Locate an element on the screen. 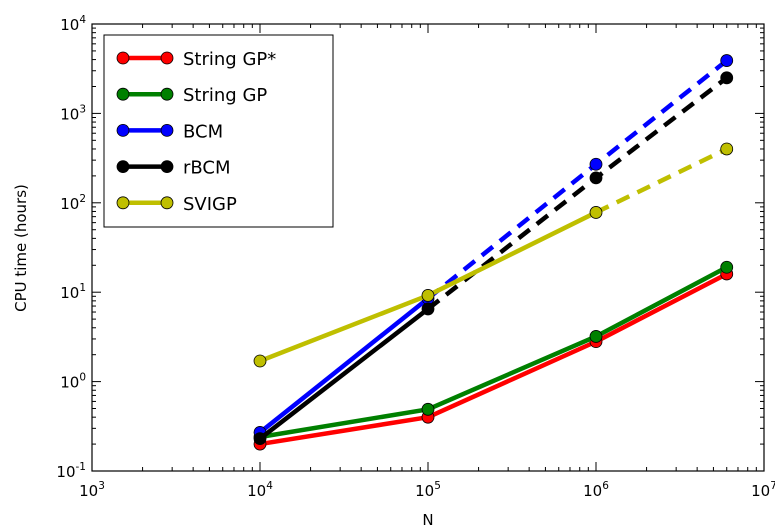 Image resolution: width=775 pixels, height=531 pixels. y-tick-label: 10⁰ is located at coordinates (73, 382).